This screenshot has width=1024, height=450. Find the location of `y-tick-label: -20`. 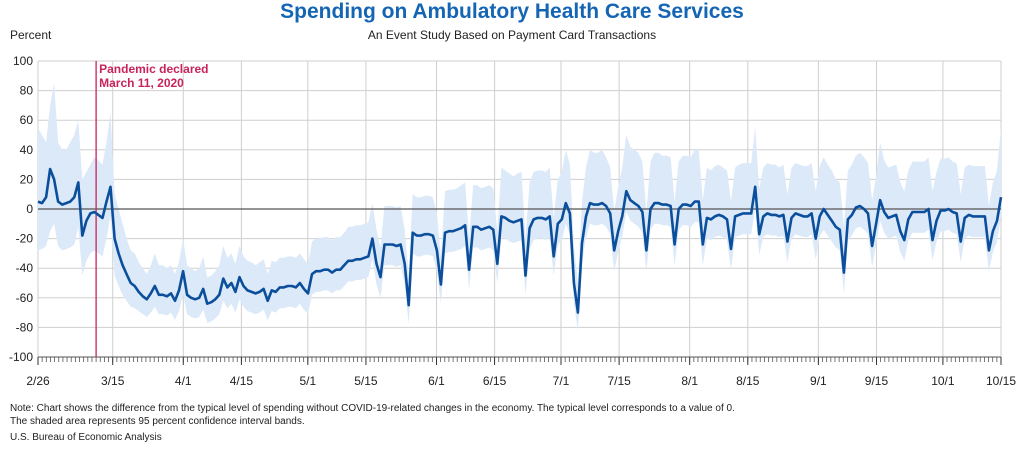

y-tick-label: -20 is located at coordinates (25, 239).